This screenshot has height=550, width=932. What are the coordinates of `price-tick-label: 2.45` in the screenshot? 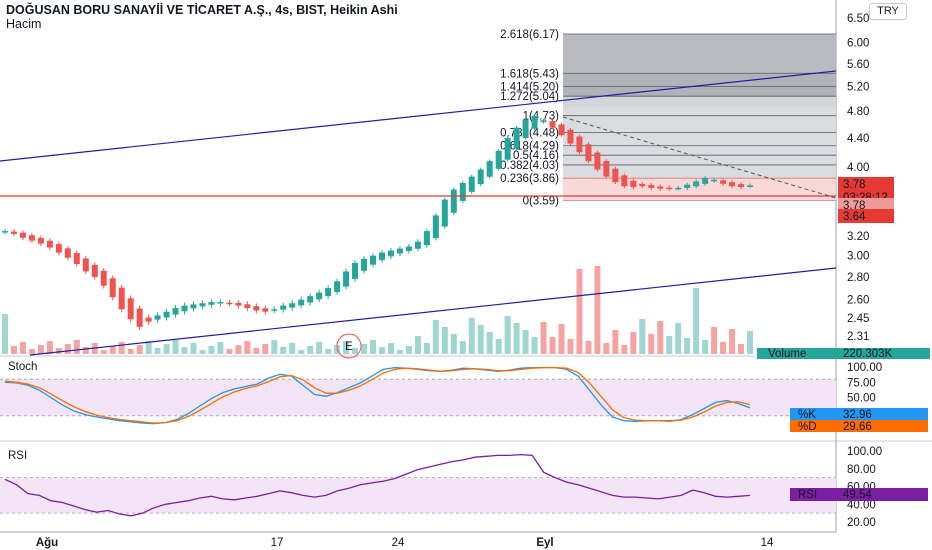 It's located at (858, 319).